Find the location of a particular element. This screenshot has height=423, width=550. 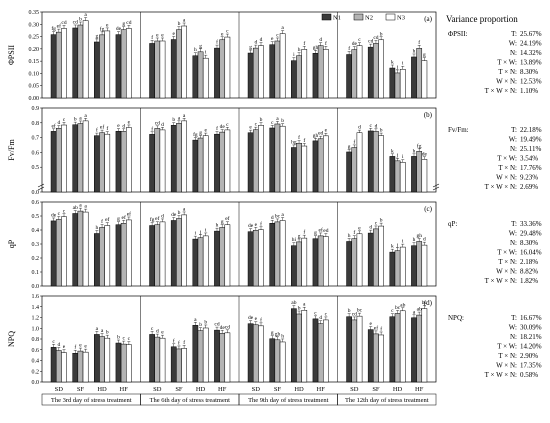

significance-letter: k is located at coordinates (392, 247).